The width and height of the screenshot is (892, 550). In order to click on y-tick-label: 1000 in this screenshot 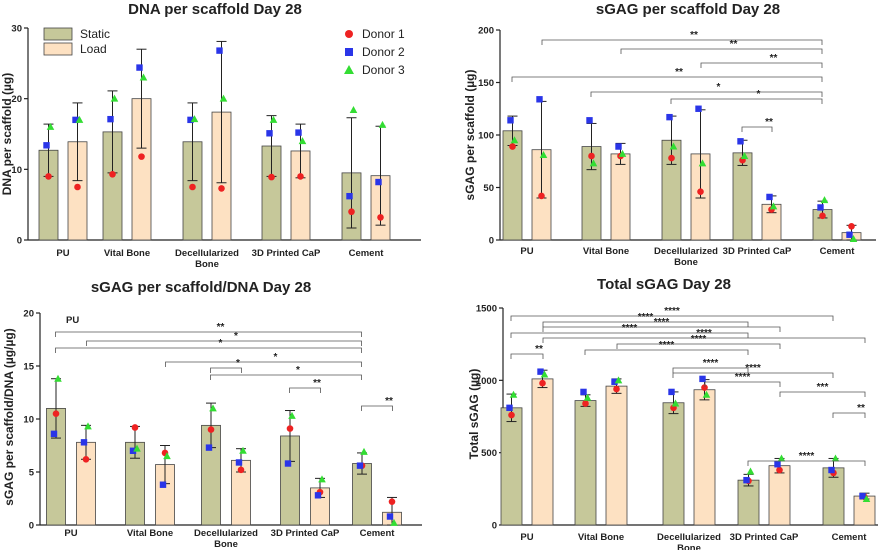, I will do `click(486, 381)`.